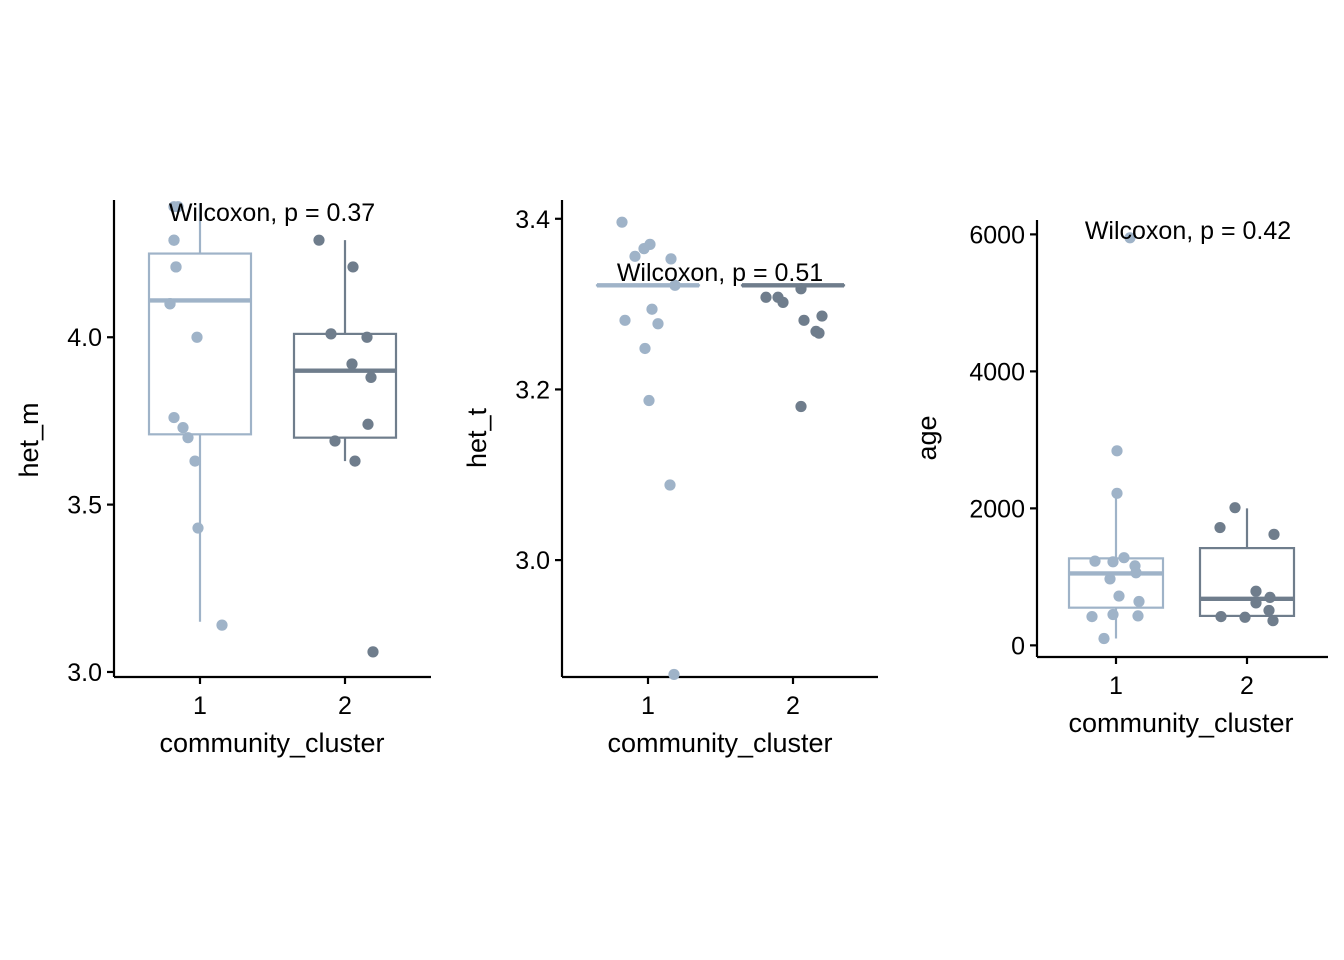 The width and height of the screenshot is (1344, 960). Describe the element at coordinates (1003, 440) in the screenshot. I see `y-ticks: 0 2000 4000 6000` at that location.